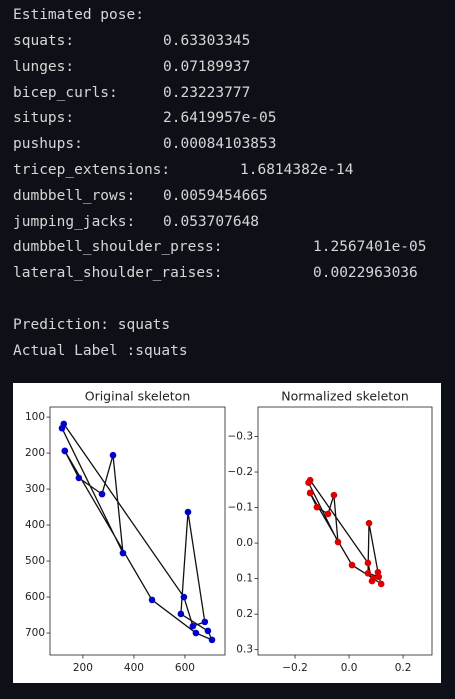  Describe the element at coordinates (118, 247) in the screenshot. I see `score-label: dumbbell_shoulder_press:` at that location.